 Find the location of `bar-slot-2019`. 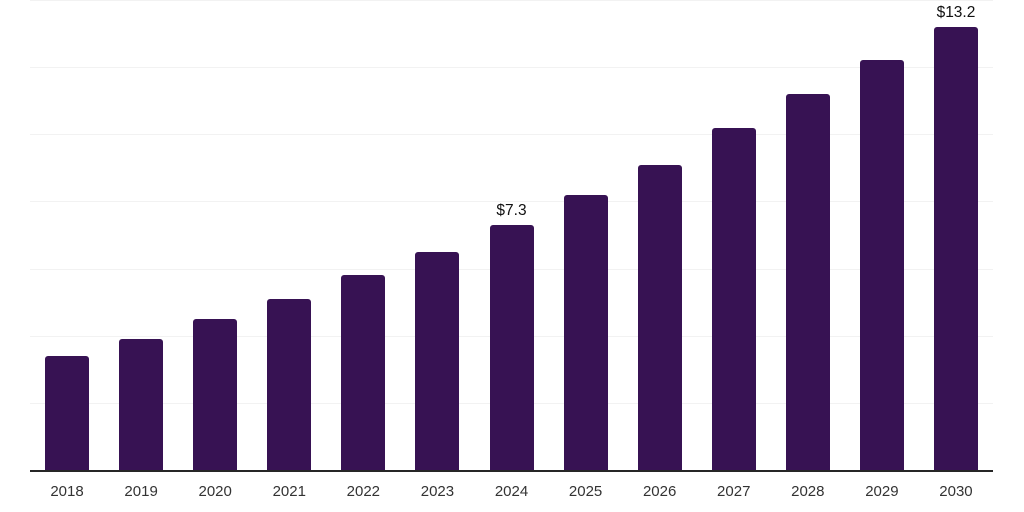

bar-slot-2019 is located at coordinates (141, 235).